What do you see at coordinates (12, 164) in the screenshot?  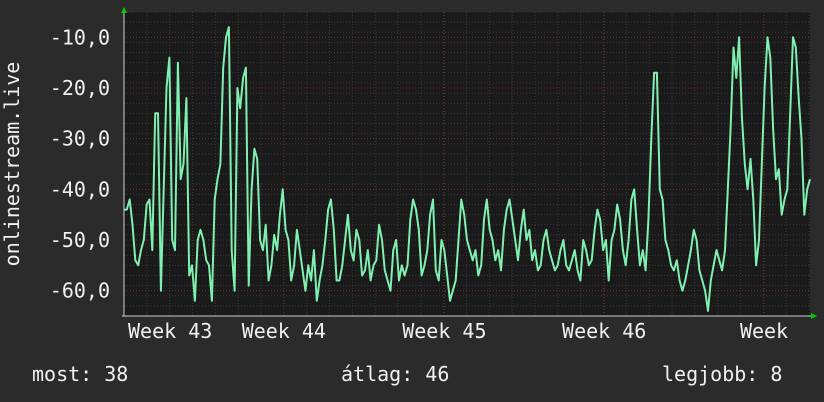 I see `y-axis-title: onlinestream.live` at bounding box center [12, 164].